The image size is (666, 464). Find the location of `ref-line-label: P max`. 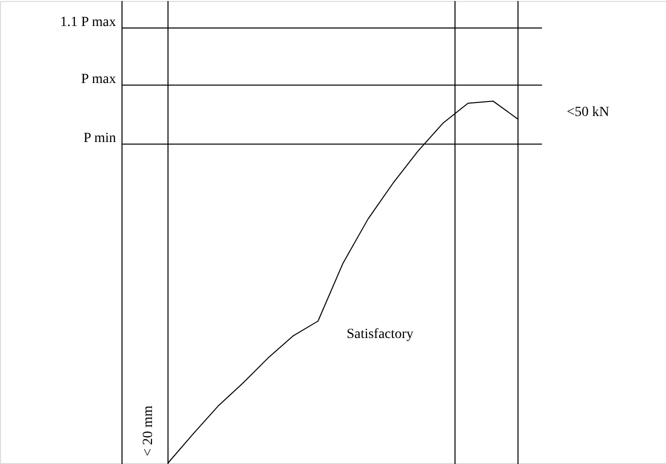

ref-line-label: P max is located at coordinates (98, 80).